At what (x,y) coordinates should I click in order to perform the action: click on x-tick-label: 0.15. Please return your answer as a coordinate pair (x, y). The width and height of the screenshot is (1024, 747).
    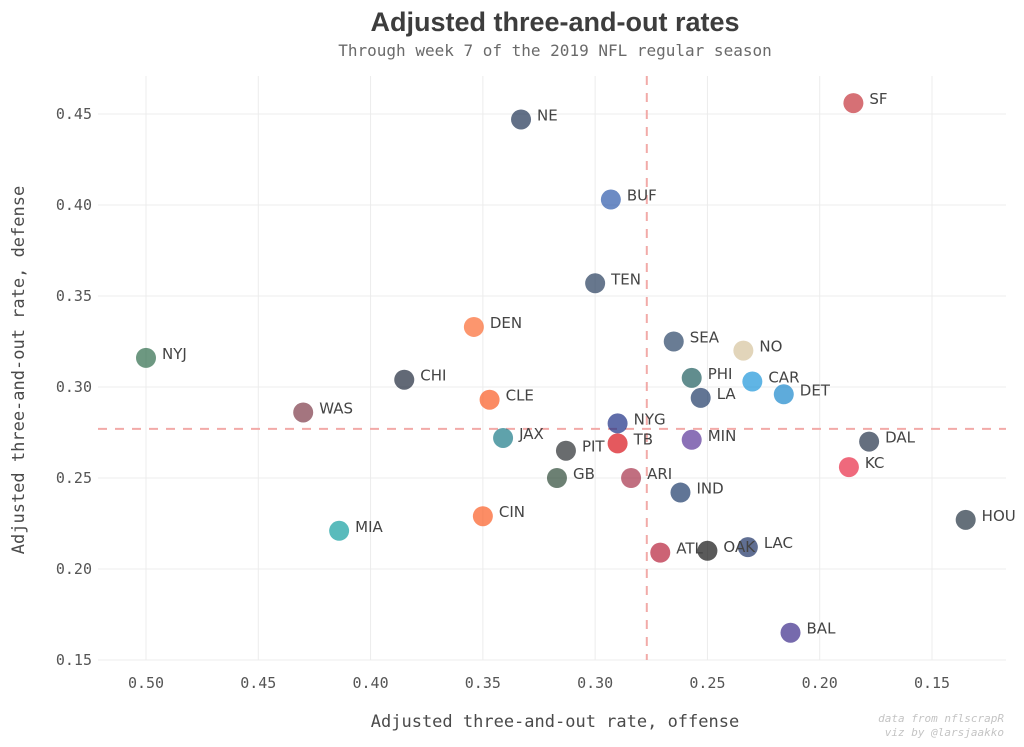
    Looking at the image, I should click on (932, 683).